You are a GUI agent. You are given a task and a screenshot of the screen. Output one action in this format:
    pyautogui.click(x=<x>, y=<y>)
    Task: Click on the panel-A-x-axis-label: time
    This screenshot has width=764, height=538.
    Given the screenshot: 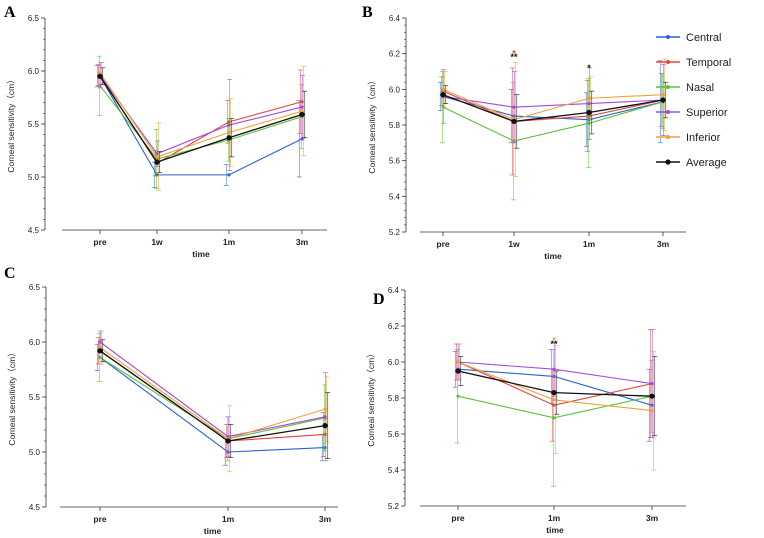 What is the action you would take?
    pyautogui.click(x=201, y=254)
    